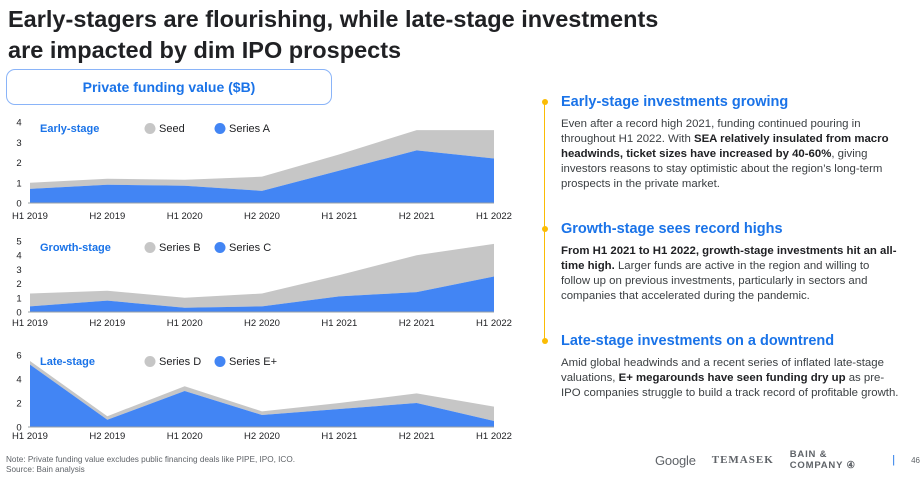  What do you see at coordinates (915, 460) in the screenshot?
I see `page-number: 46` at bounding box center [915, 460].